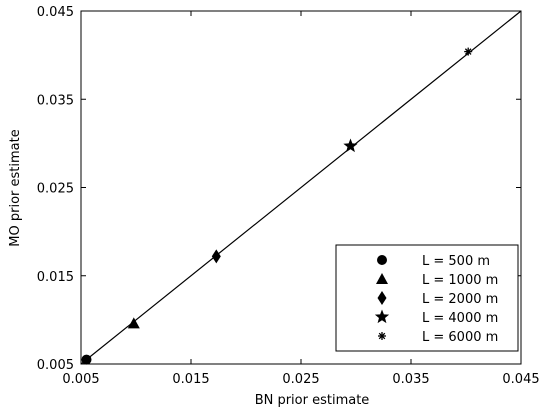 This screenshot has width=550, height=417. What do you see at coordinates (460, 318) in the screenshot?
I see `legend-label: L = 4000 m` at bounding box center [460, 318].